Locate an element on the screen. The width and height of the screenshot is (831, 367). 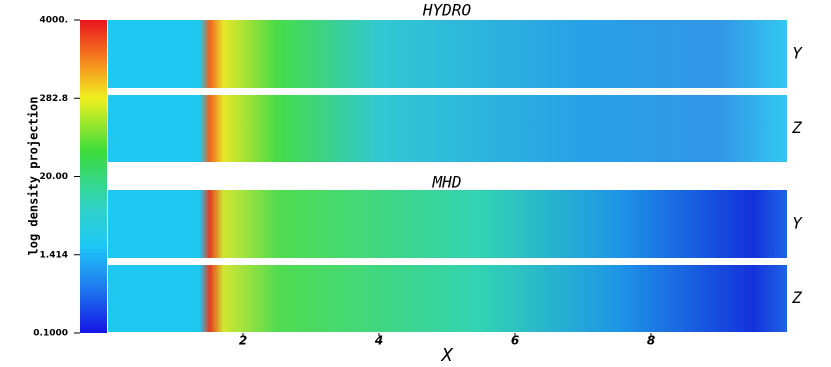
colorbar-tick-label: 282.8 is located at coordinates (54, 99).